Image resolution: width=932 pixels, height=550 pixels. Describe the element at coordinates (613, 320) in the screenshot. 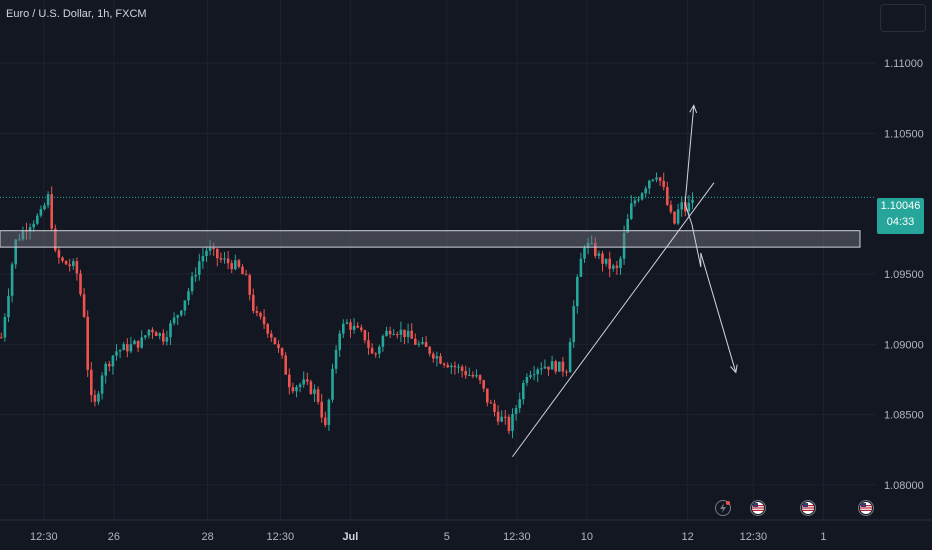

I see `trendline` at that location.